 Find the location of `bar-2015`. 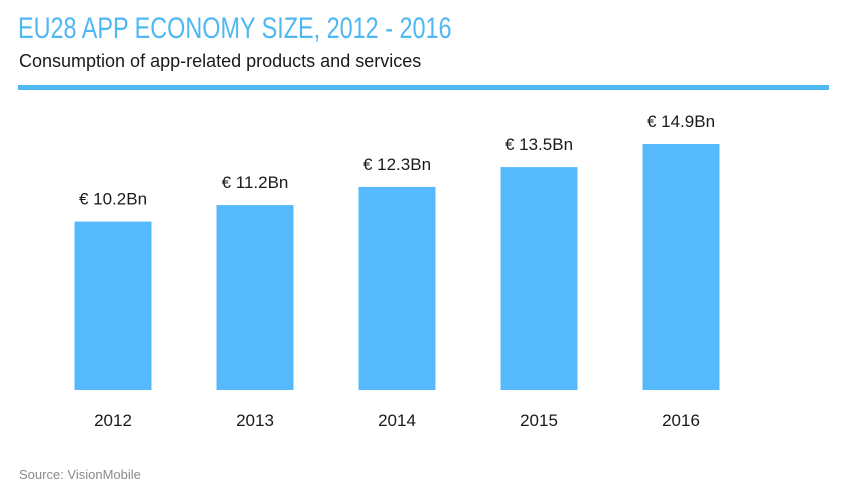

bar-2015 is located at coordinates (539, 278).